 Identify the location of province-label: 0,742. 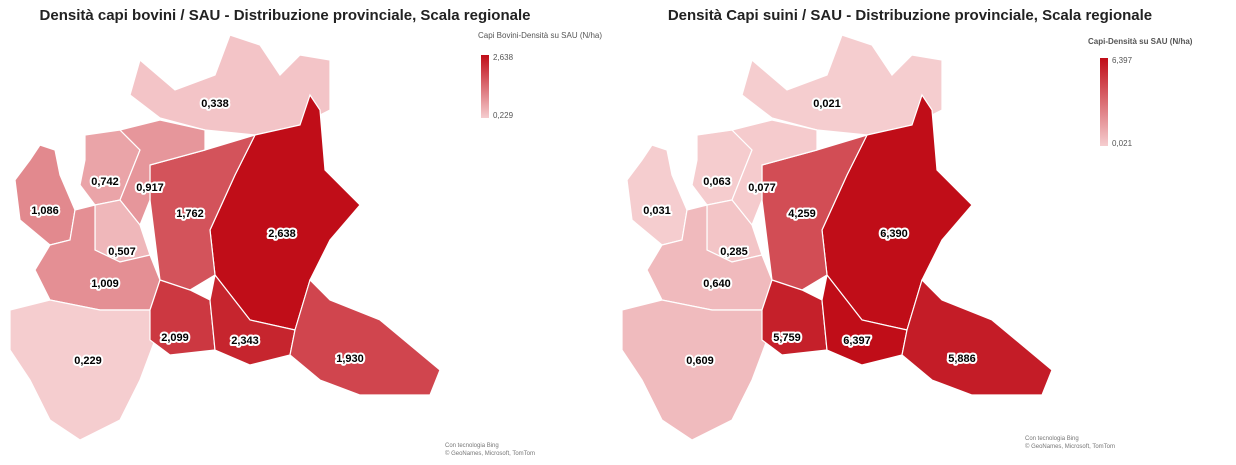
(105, 182).